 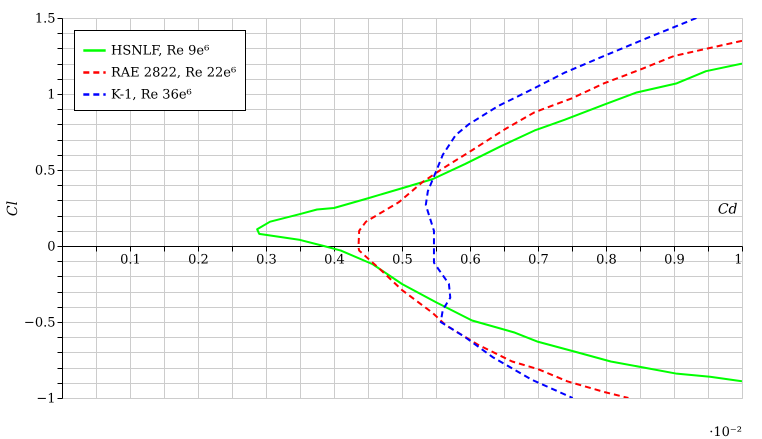 I want to click on x-tick-label: 0.9, so click(x=674, y=260).